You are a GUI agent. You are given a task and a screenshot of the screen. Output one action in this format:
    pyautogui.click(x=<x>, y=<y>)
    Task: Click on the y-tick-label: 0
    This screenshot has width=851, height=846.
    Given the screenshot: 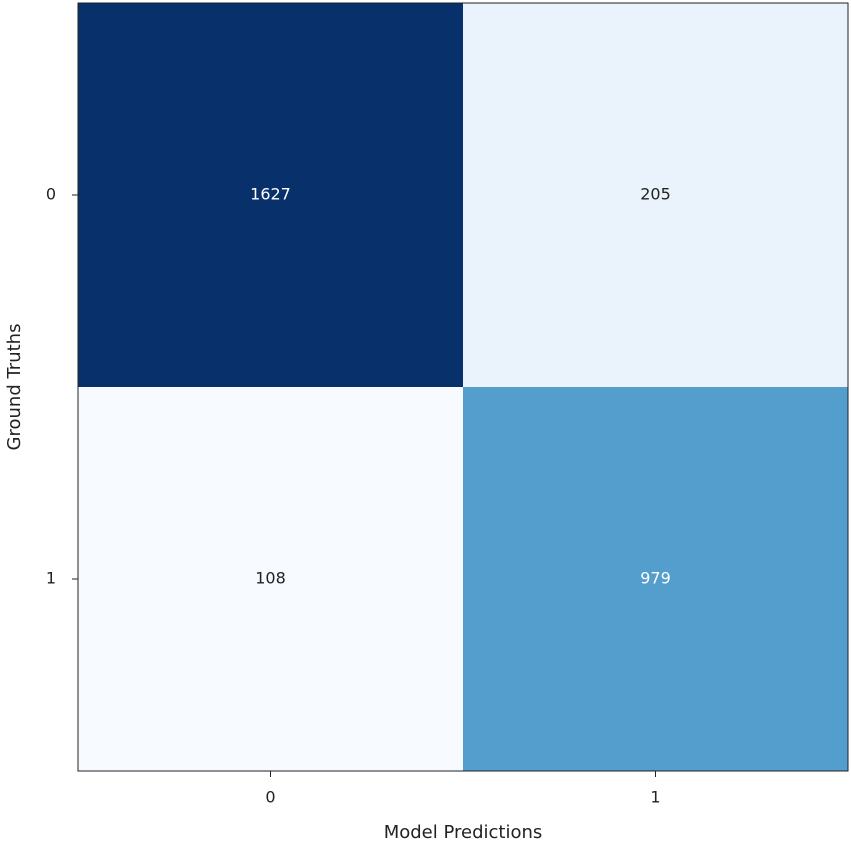 What is the action you would take?
    pyautogui.click(x=51, y=194)
    